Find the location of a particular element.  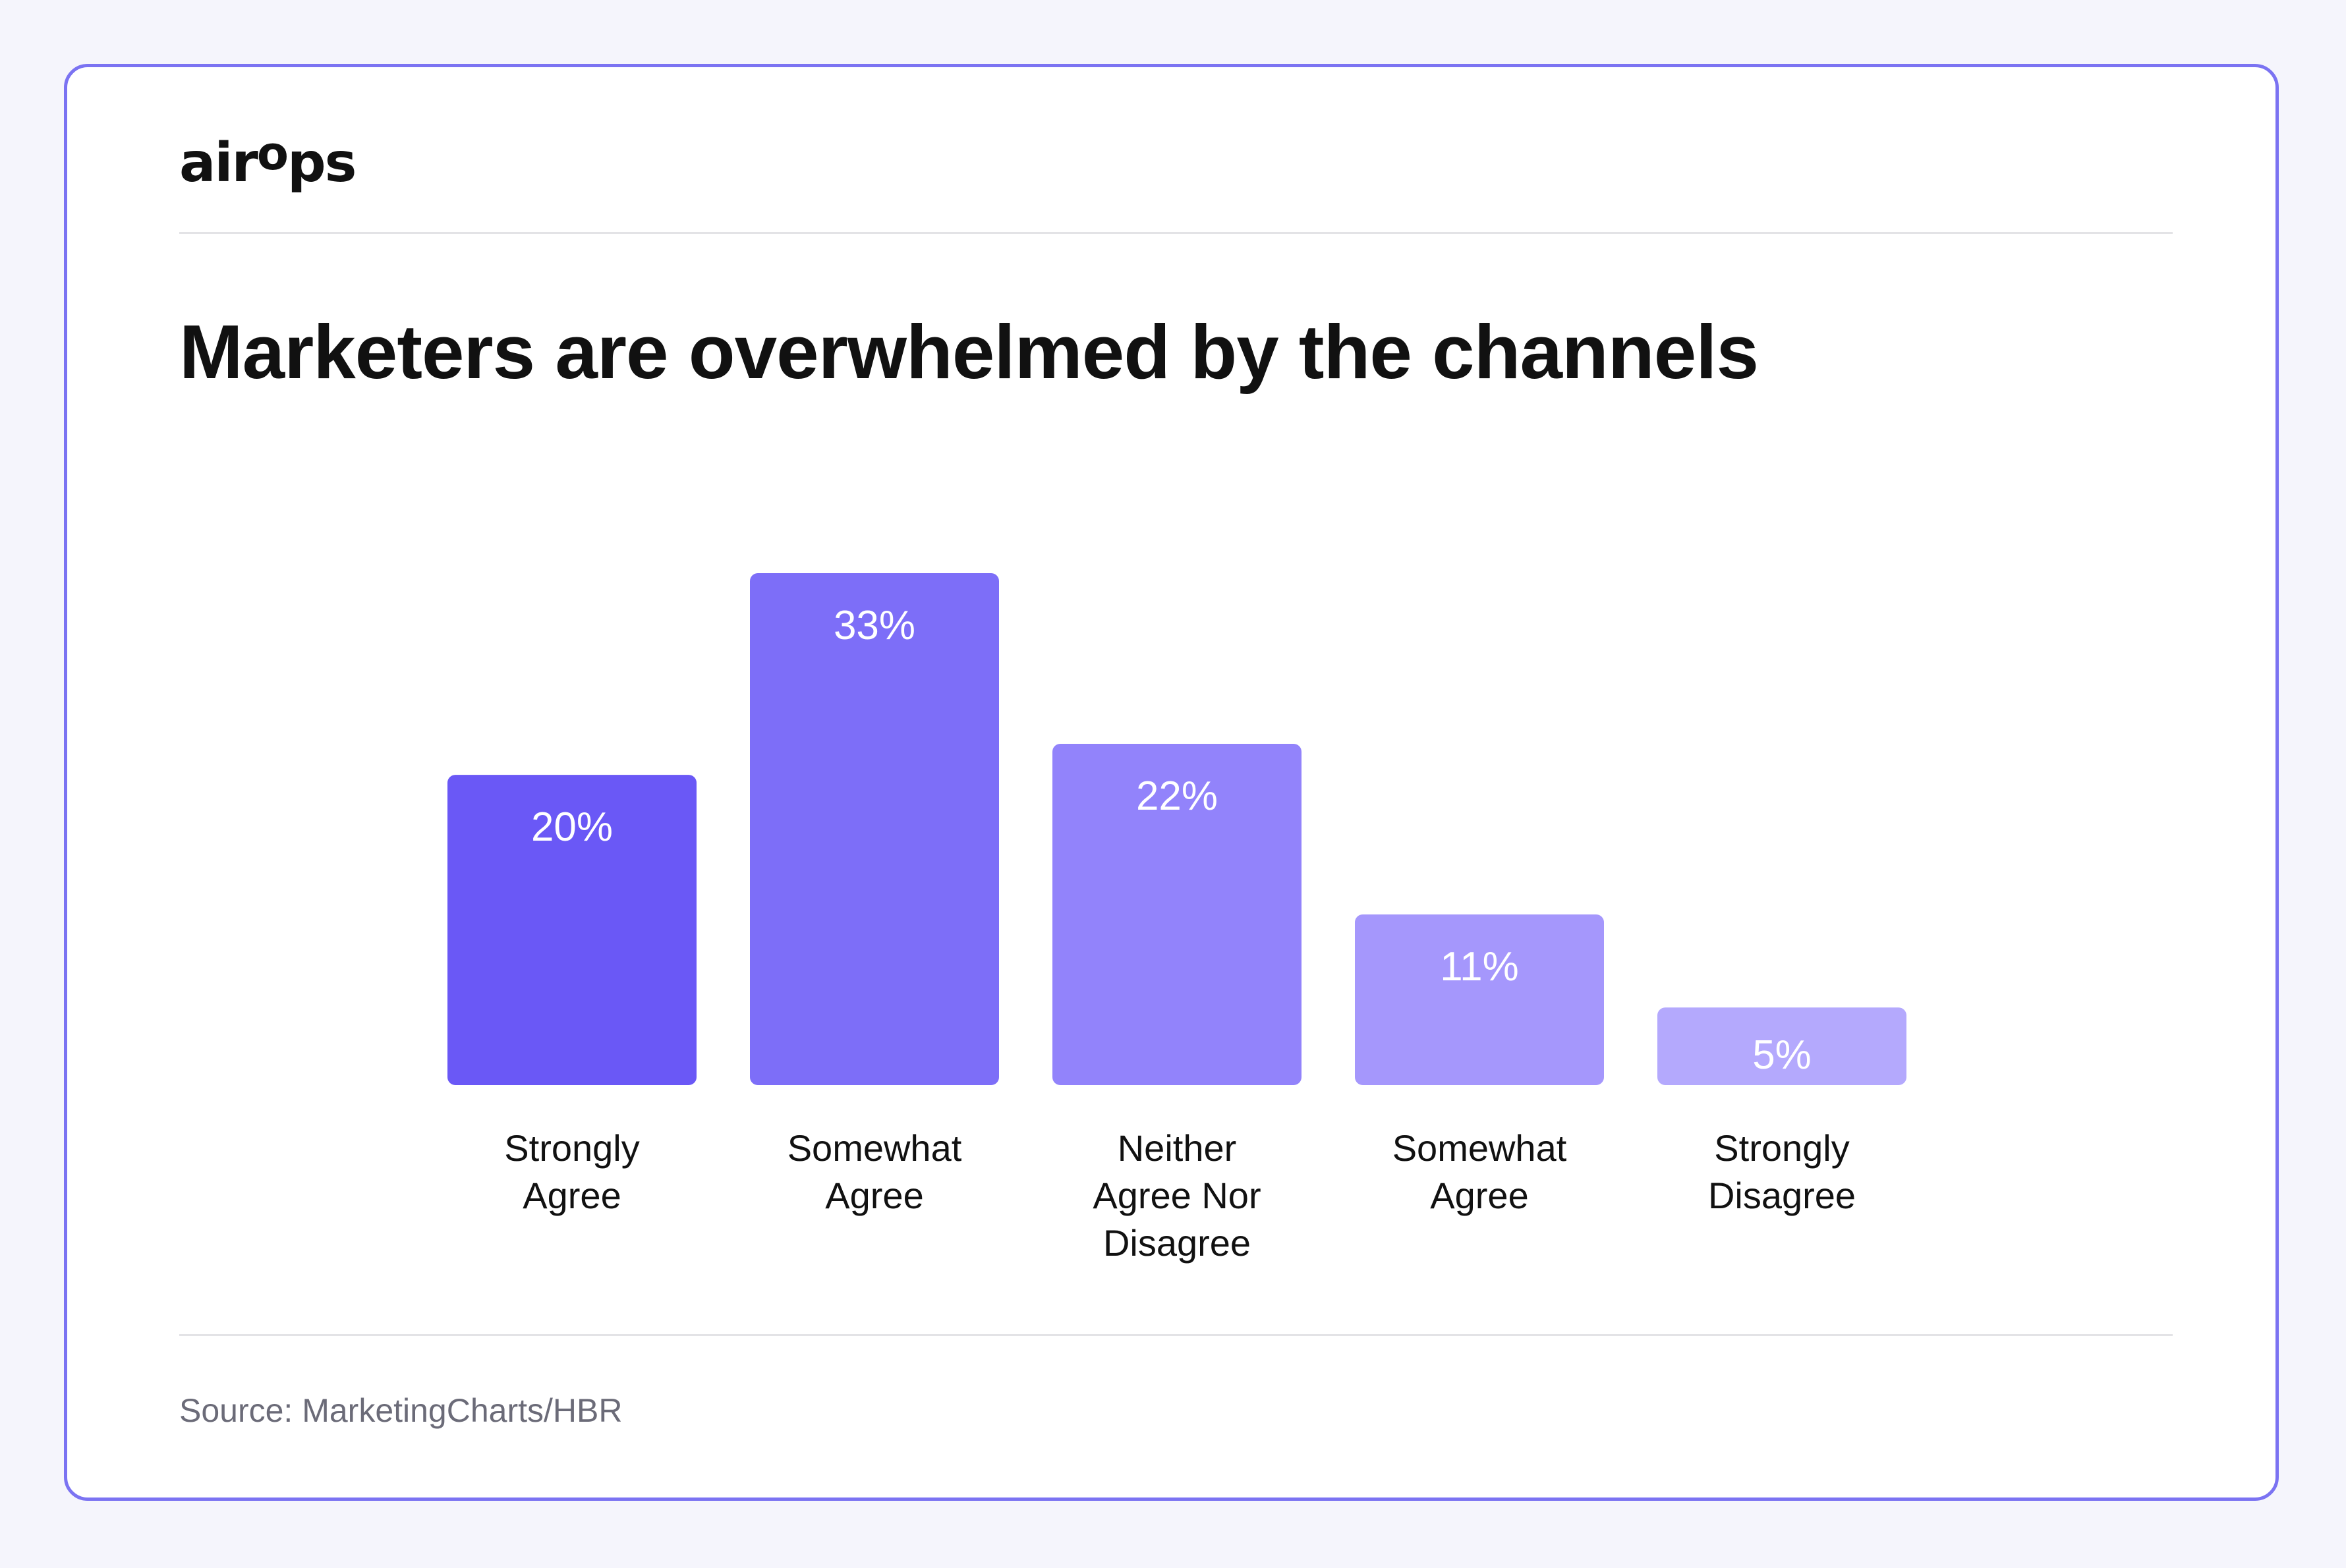

bar-value-label: 11% is located at coordinates (1479, 967).